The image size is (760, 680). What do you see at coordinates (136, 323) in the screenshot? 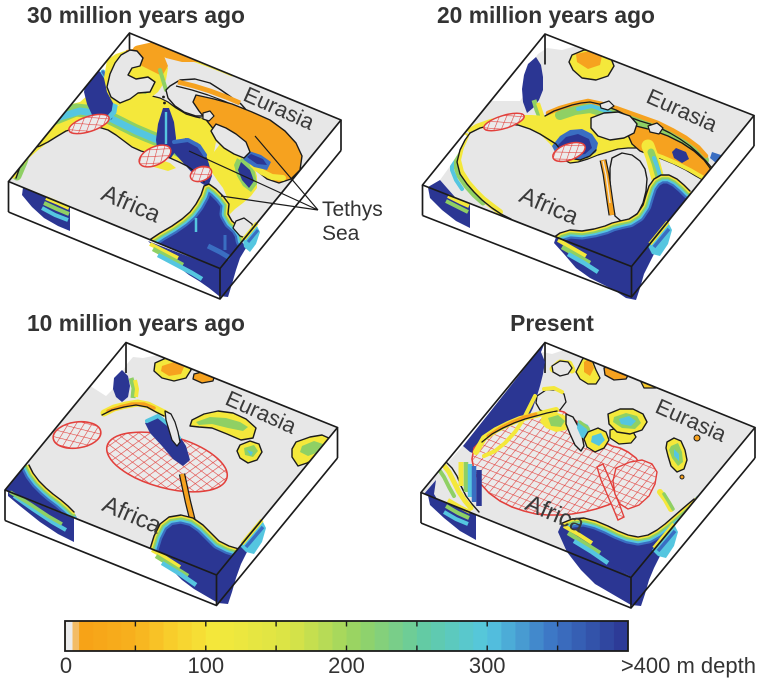
I see `svg-text: 10 million years ago` at bounding box center [136, 323].